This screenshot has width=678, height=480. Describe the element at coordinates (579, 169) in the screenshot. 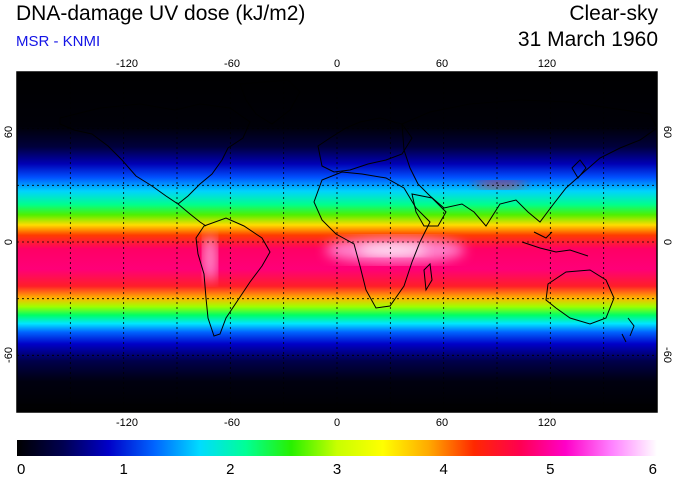

I see `coastline-japan` at that location.